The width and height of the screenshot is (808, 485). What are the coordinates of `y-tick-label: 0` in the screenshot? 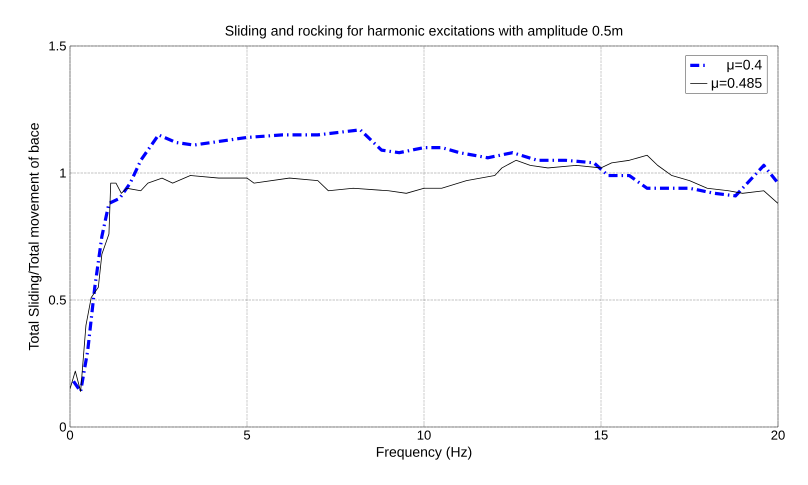 It's located at (63, 427).